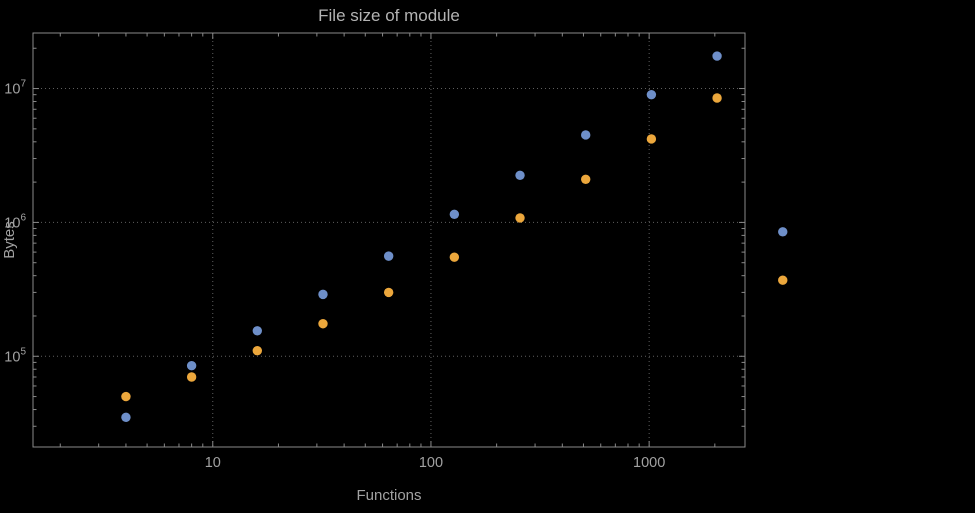  I want to click on y-tick-label: 10⁵, so click(15, 355).